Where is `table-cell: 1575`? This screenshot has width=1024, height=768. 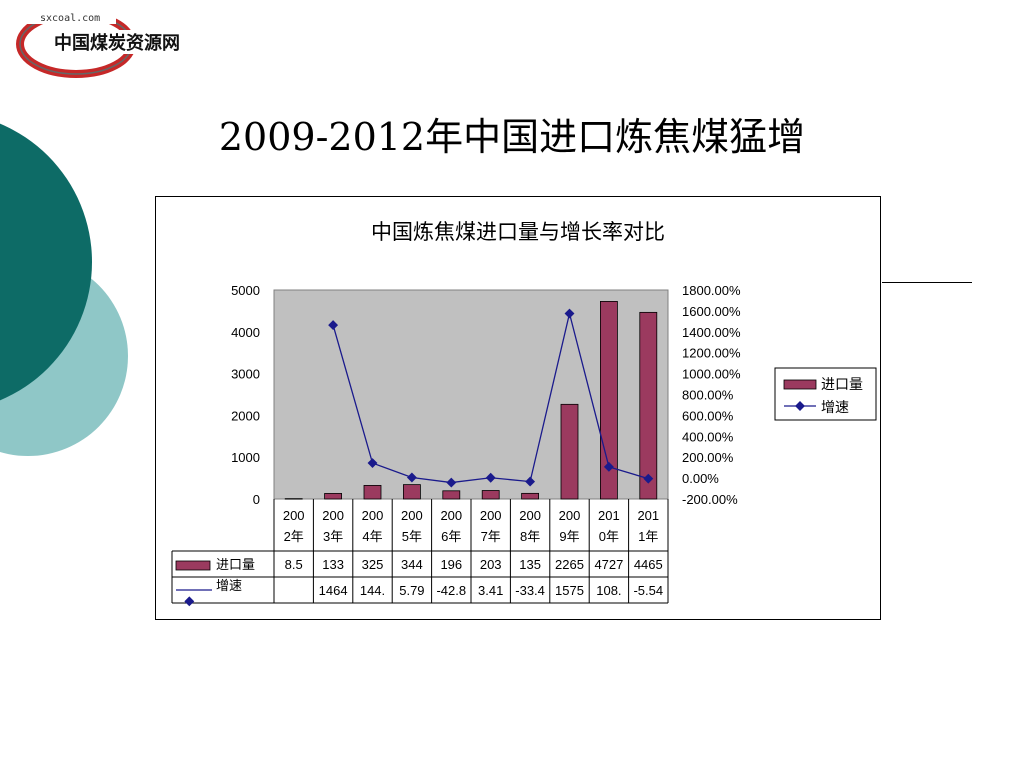
table-cell: 1575 is located at coordinates (569, 590).